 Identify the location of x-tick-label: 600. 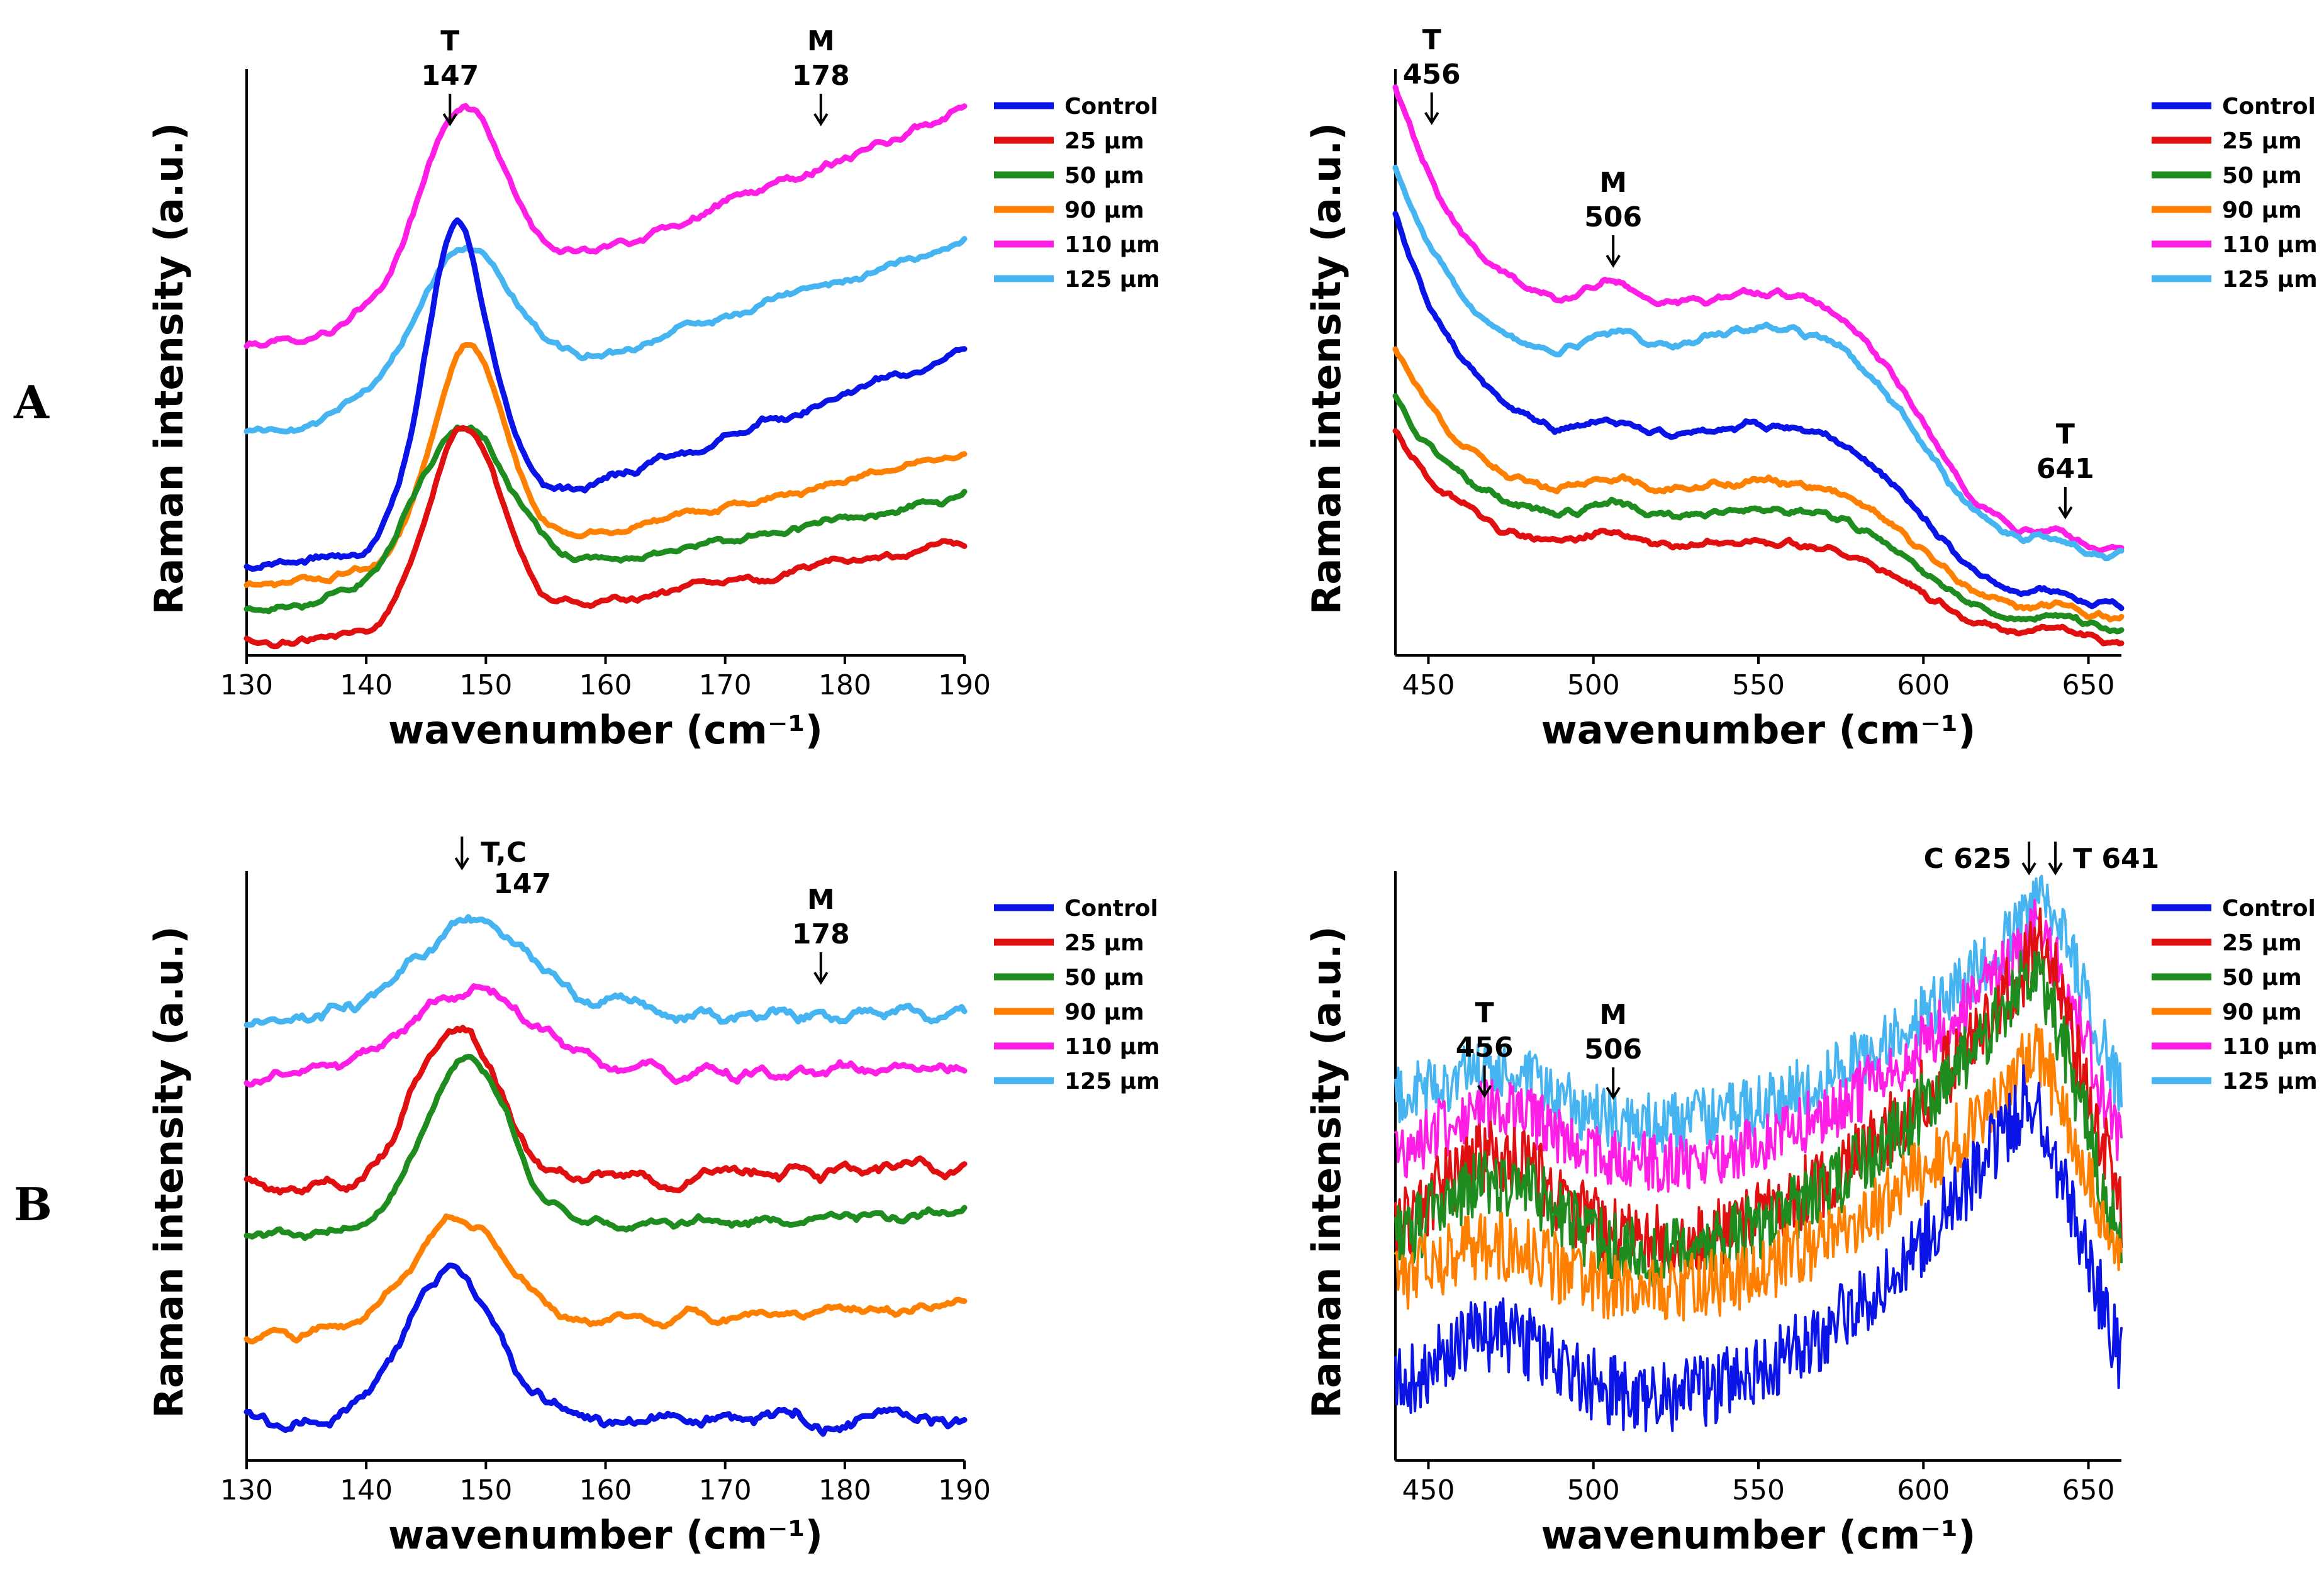
(1923, 1490).